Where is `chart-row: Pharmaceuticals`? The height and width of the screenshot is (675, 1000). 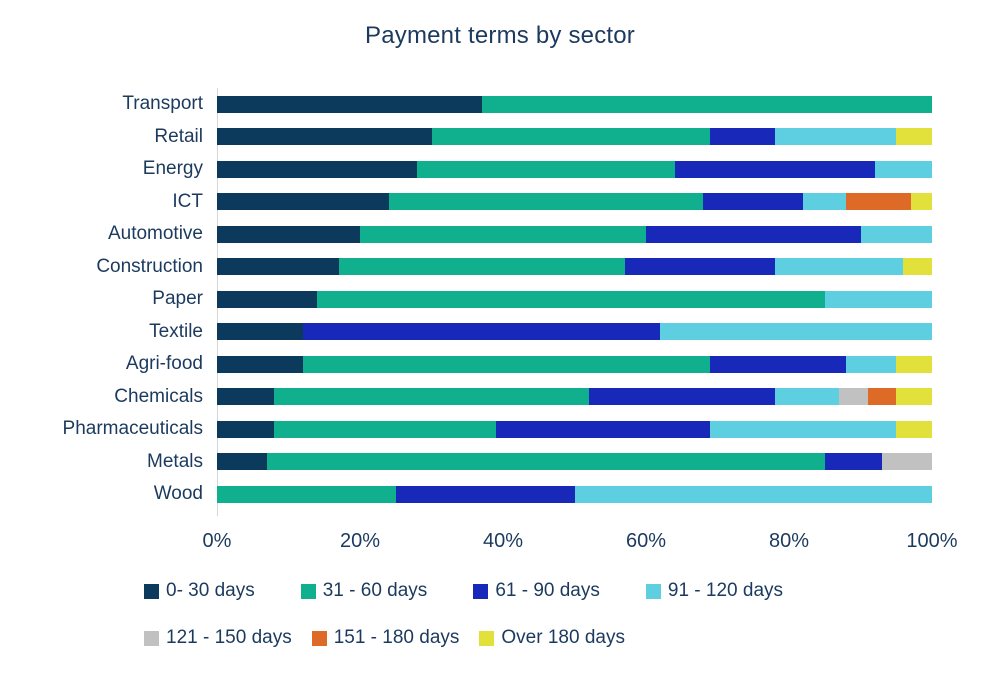 chart-row: Pharmaceuticals is located at coordinates (500, 429).